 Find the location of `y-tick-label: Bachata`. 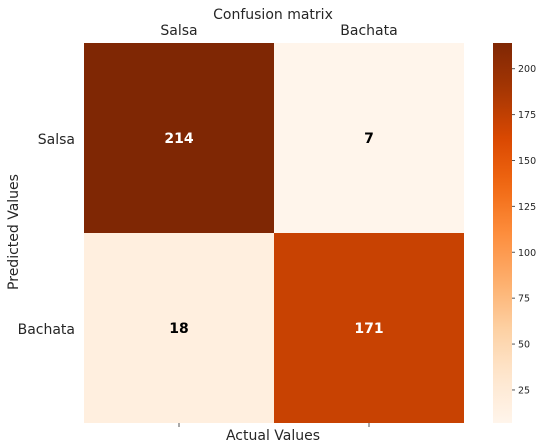

y-tick-label: Bachata is located at coordinates (46, 330).